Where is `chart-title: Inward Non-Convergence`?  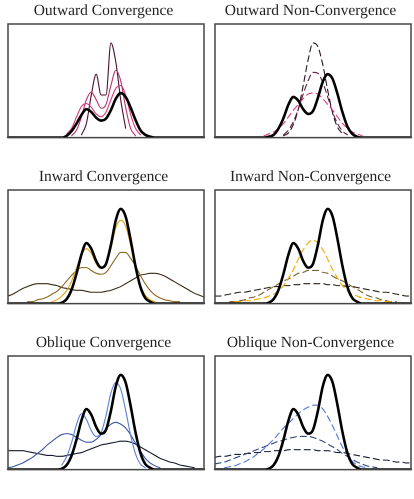
chart-title: Inward Non-Convergence is located at coordinates (310, 177).